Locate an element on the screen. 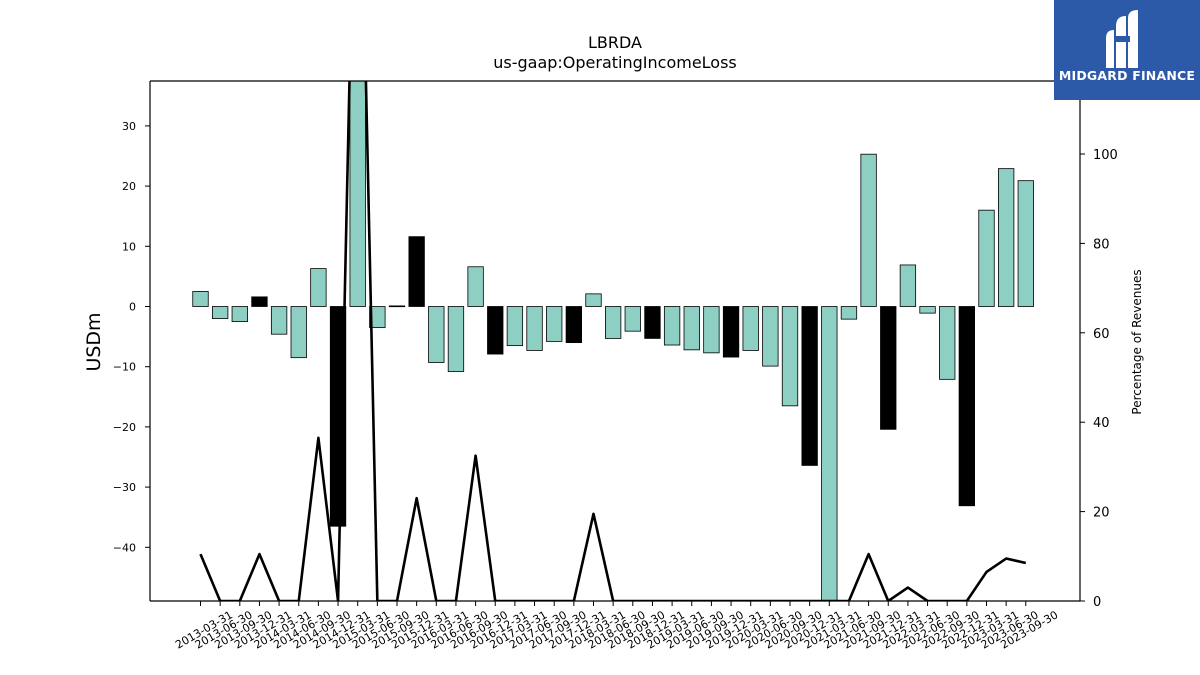 The width and height of the screenshot is (1200, 675). y2-tick-label: 80 is located at coordinates (1101, 244).